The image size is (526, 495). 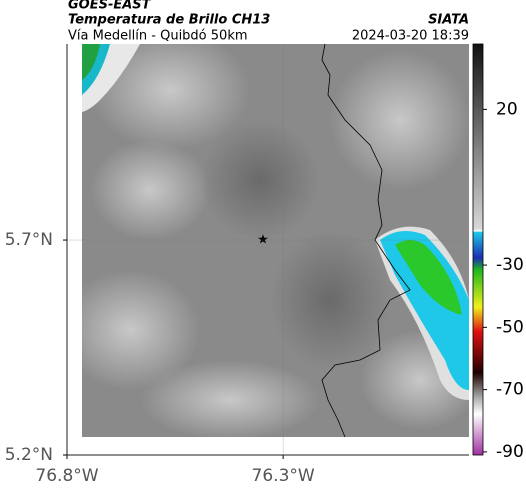 What do you see at coordinates (29, 455) in the screenshot?
I see `y-tick-label: 5.2°N` at bounding box center [29, 455].